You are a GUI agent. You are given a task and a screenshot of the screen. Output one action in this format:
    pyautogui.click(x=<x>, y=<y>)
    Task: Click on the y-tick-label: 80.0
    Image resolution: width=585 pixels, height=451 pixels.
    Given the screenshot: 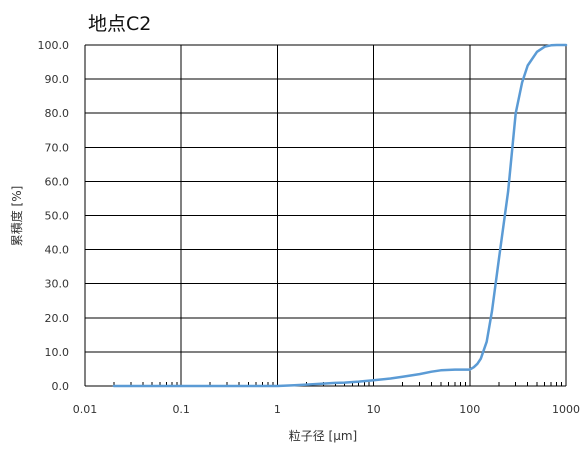 What is the action you would take?
    pyautogui.click(x=57, y=113)
    